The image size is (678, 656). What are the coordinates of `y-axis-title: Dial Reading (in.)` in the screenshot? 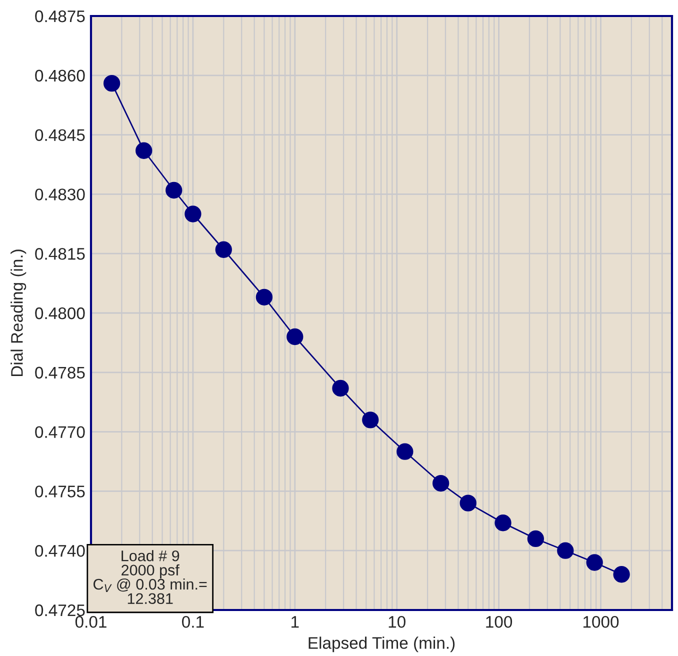 It's located at (18, 313).